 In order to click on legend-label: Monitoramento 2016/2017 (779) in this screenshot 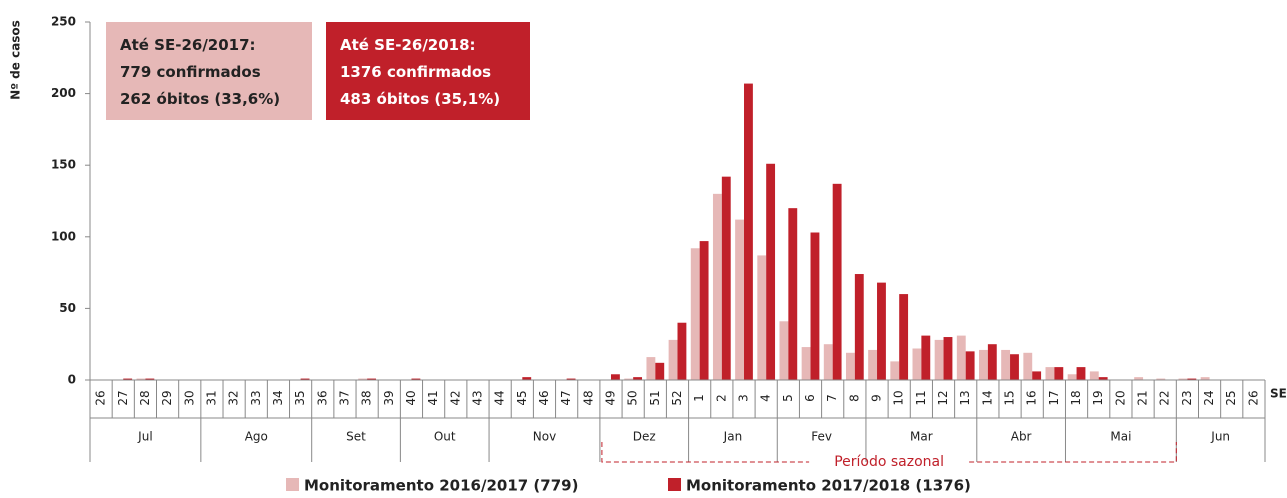, I will do `click(441, 486)`.